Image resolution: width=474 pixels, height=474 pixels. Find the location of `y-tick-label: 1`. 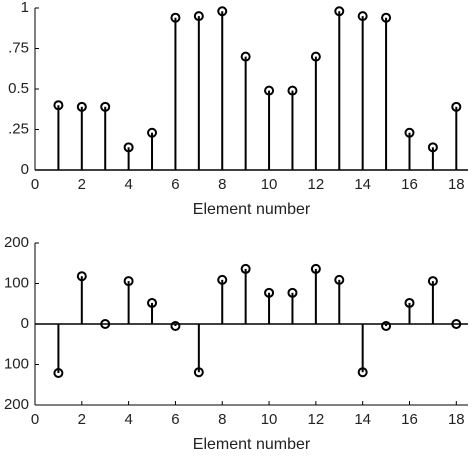

y-tick-label: 1 is located at coordinates (25, 8).